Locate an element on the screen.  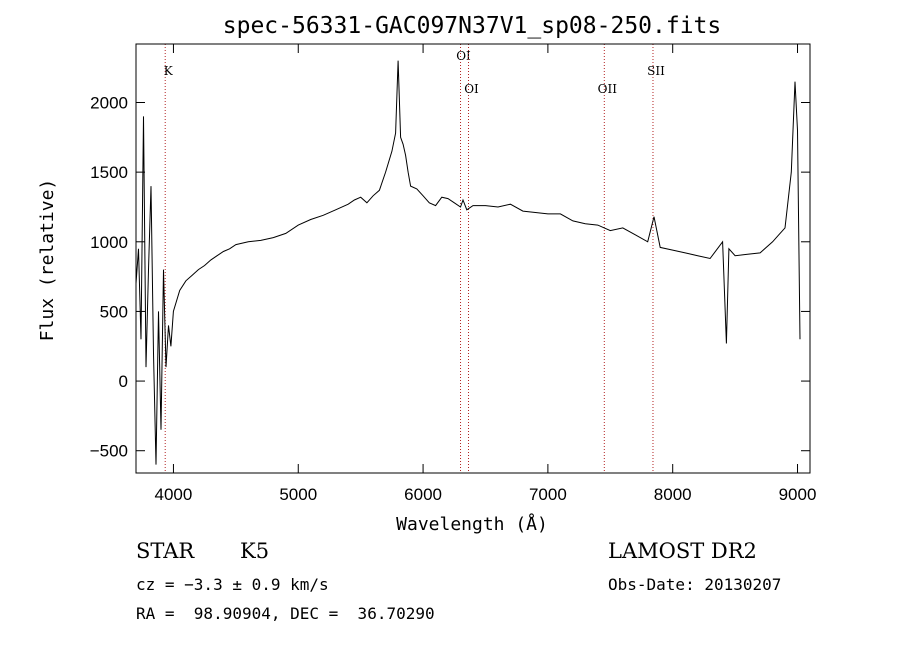
sky-coordinates: RA = 98.90904, DEC = 36.70290 is located at coordinates (285, 613).